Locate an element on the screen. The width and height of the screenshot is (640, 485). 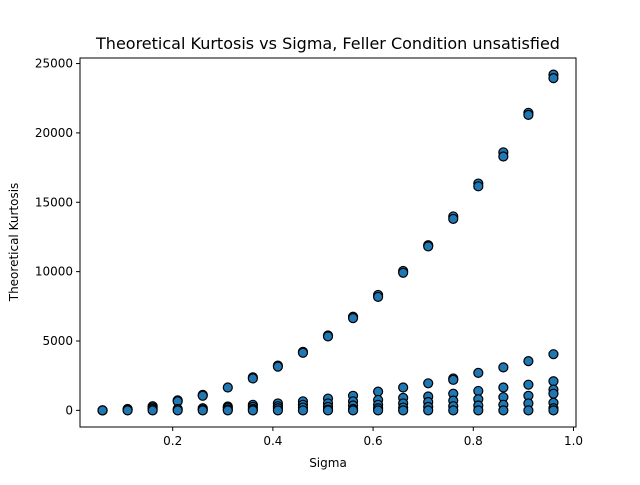
y-tick-label: 25000 is located at coordinates (54, 64).